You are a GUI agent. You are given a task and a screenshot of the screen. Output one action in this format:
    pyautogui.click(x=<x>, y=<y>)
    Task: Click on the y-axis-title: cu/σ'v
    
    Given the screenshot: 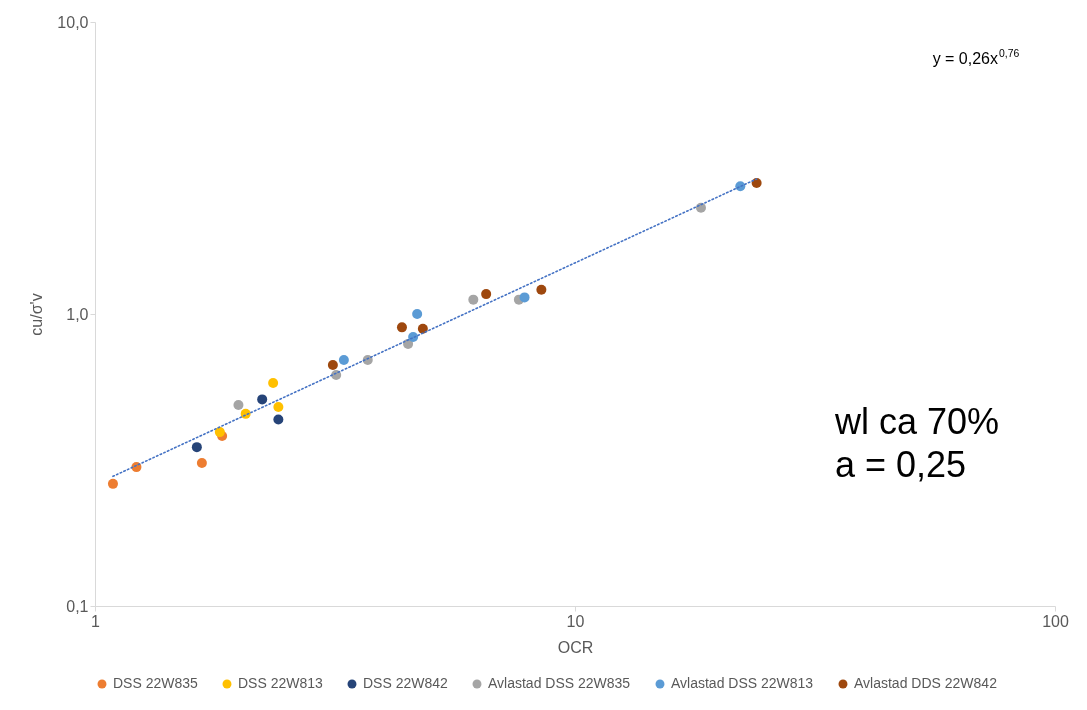 What is the action you would take?
    pyautogui.click(x=37, y=314)
    